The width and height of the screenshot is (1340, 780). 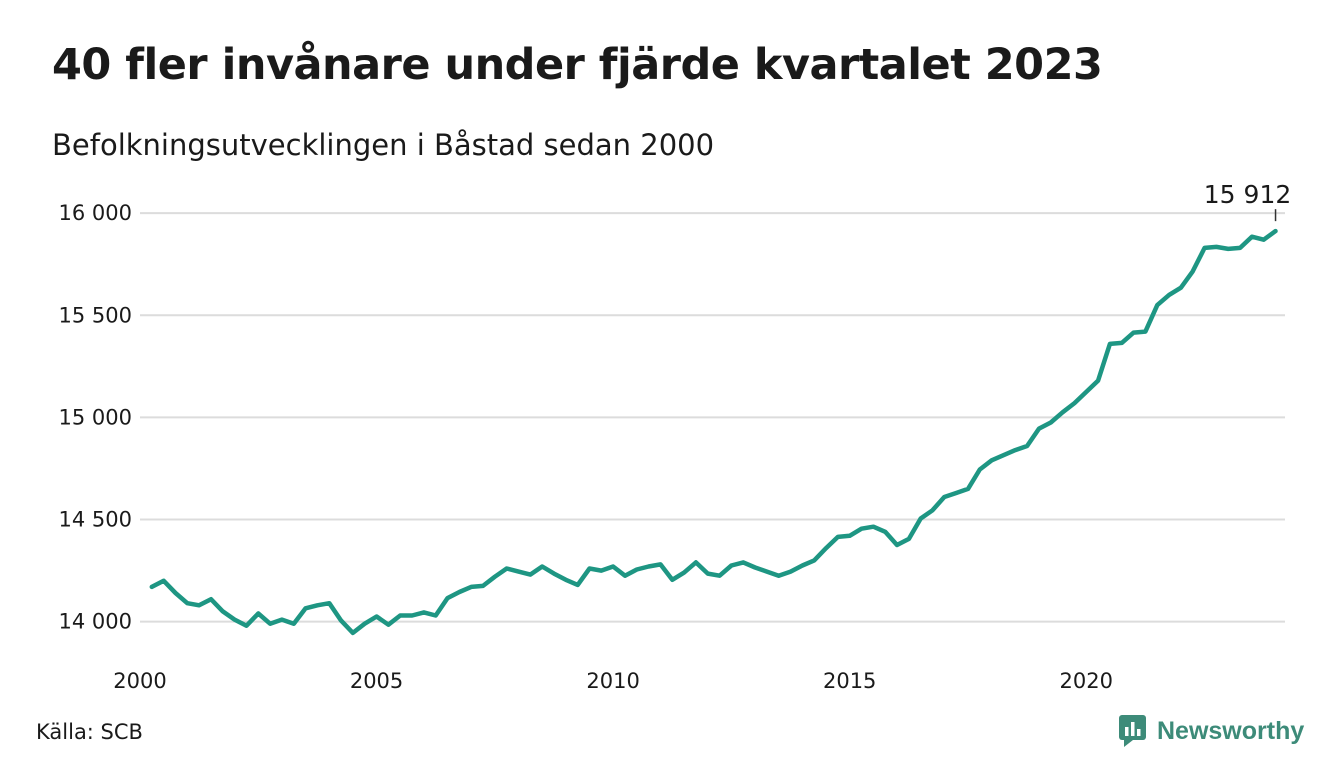 I want to click on brand-logo: Newsworthy, so click(x=1211, y=731).